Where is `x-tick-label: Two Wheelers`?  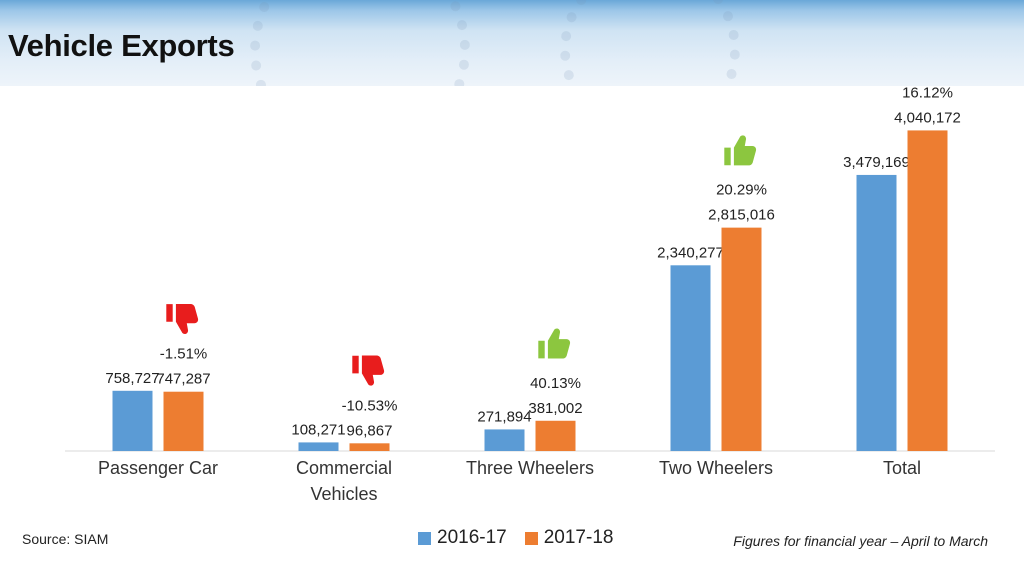
x-tick-label: Two Wheelers is located at coordinates (716, 468).